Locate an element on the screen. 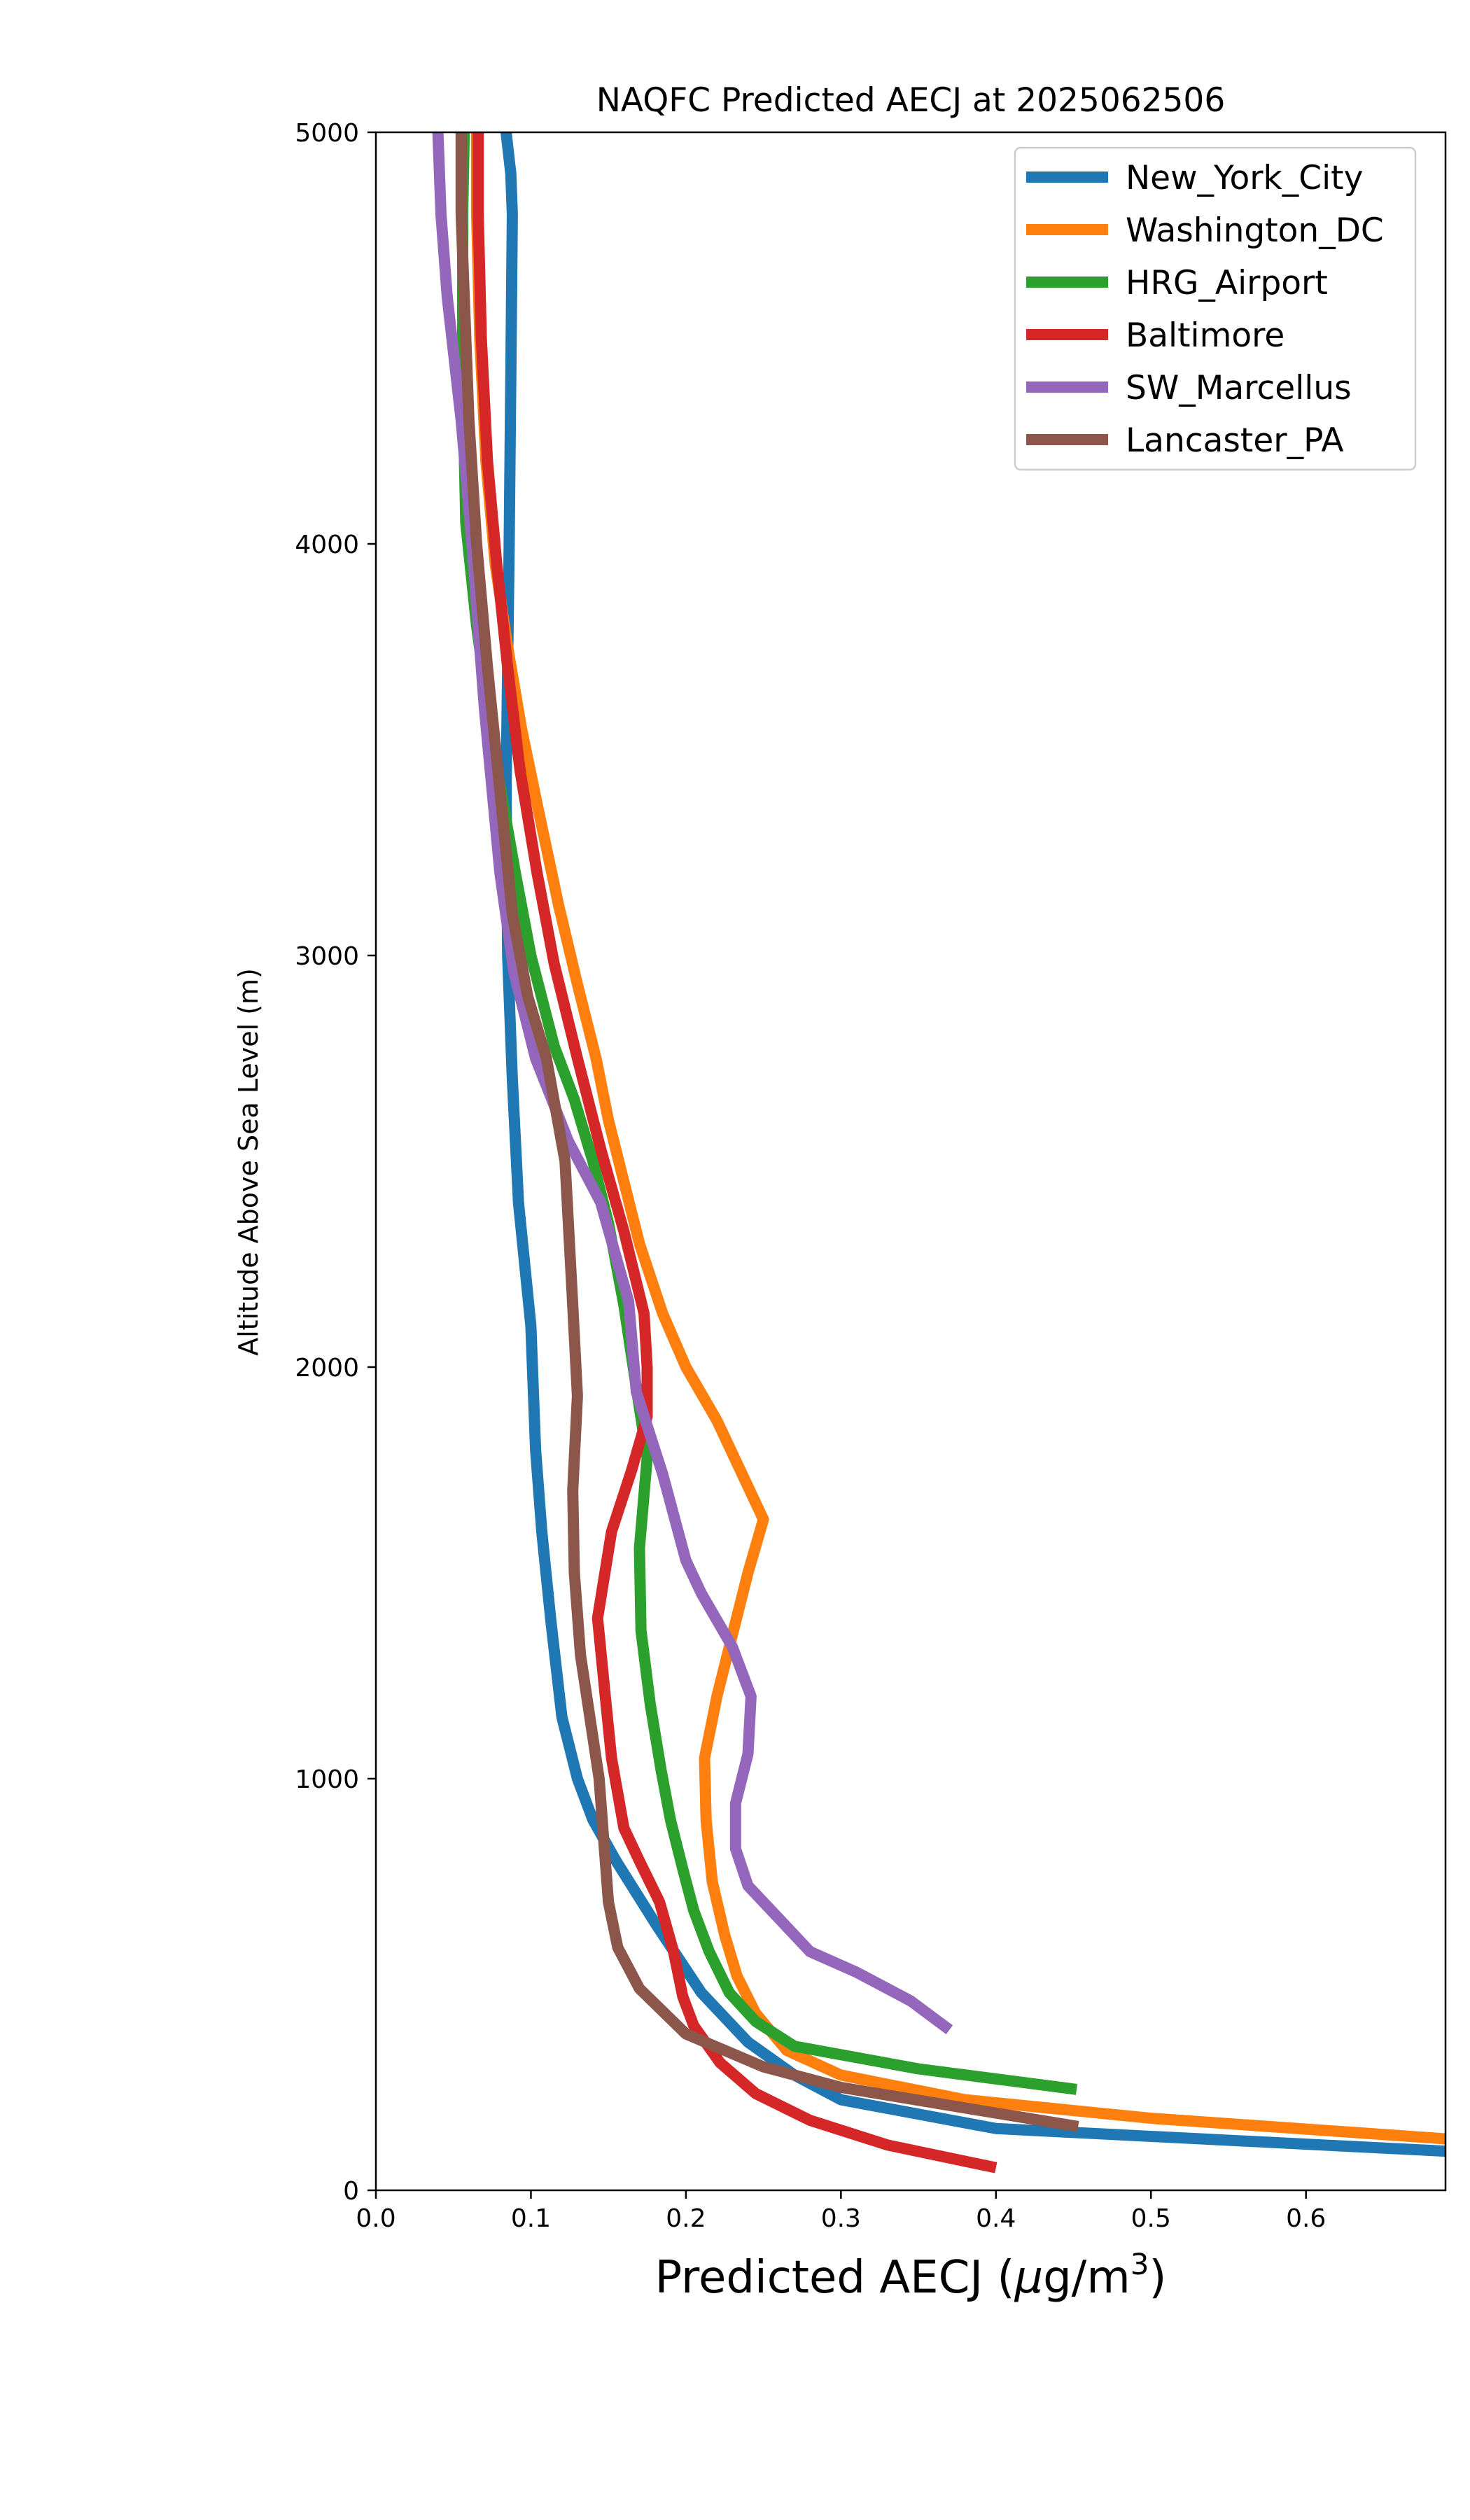  x-axis-label-mu: μ is located at coordinates (1028, 2278).